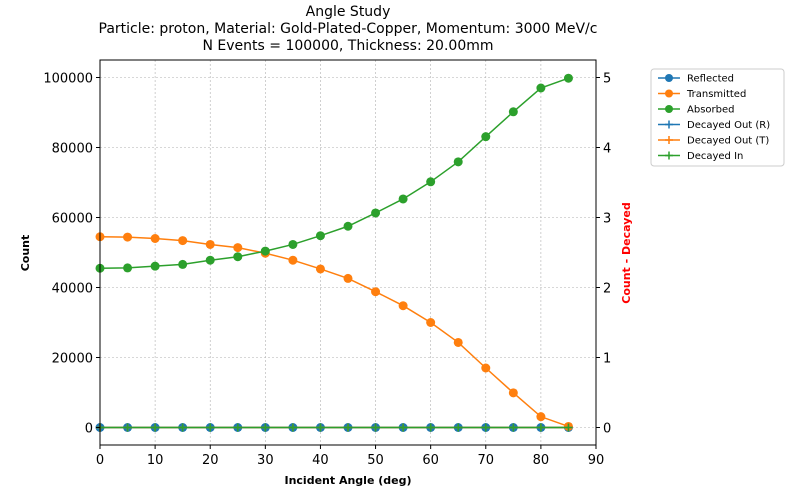  I want to click on legend-marker-decayed-in, so click(669, 155).